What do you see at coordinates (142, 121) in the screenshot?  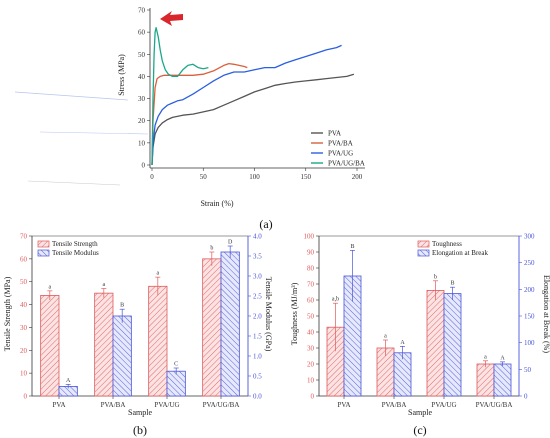 I see `panel-a-y-tick-label: 20` at bounding box center [142, 121].